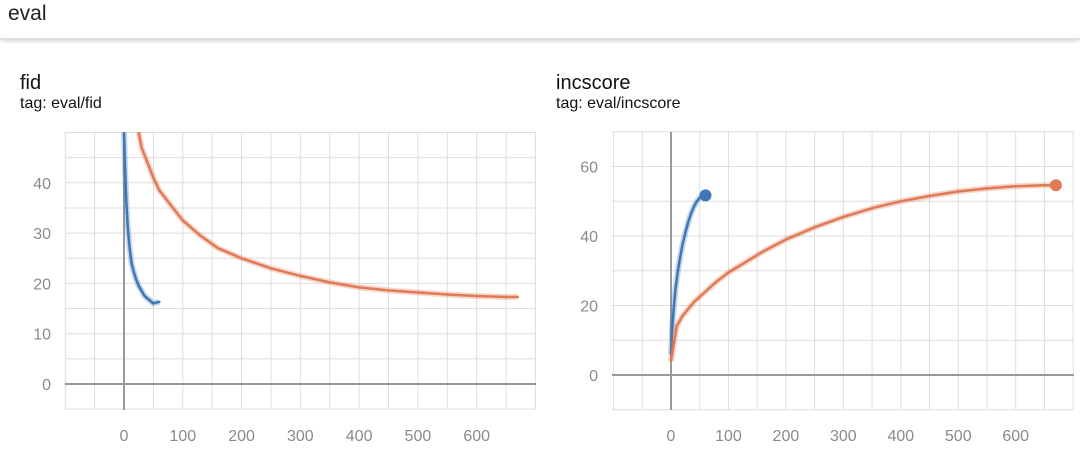  I want to click on chart-subtitle: tag: eval/incscore, so click(618, 103).